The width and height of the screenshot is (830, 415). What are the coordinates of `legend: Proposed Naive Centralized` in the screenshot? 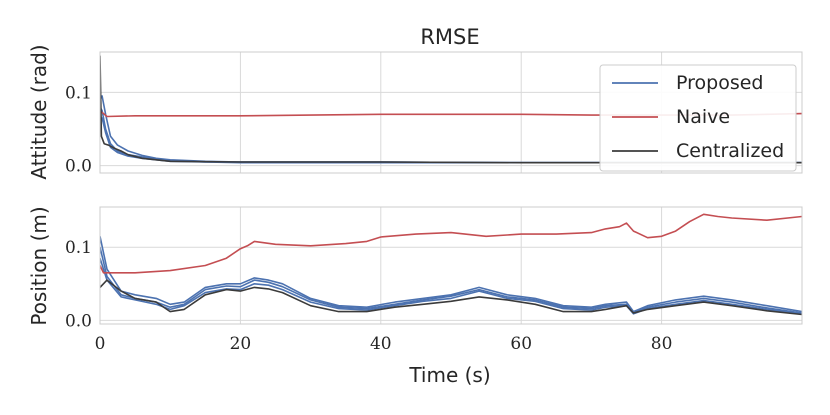 It's located at (698, 118).